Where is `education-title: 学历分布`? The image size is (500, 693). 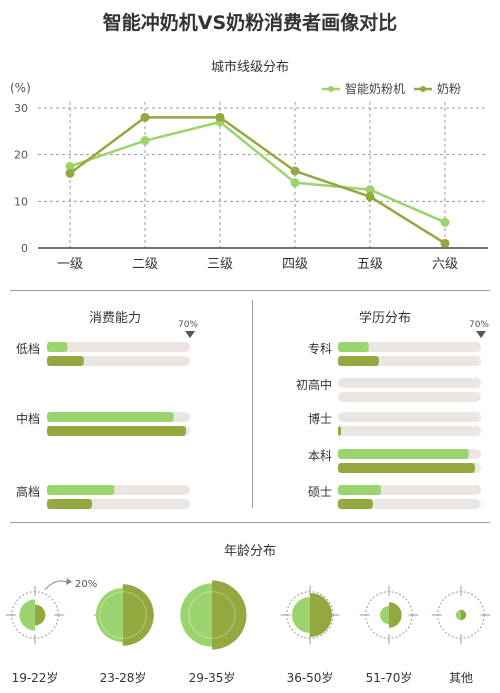
education-title: 学历分布 is located at coordinates (384, 318).